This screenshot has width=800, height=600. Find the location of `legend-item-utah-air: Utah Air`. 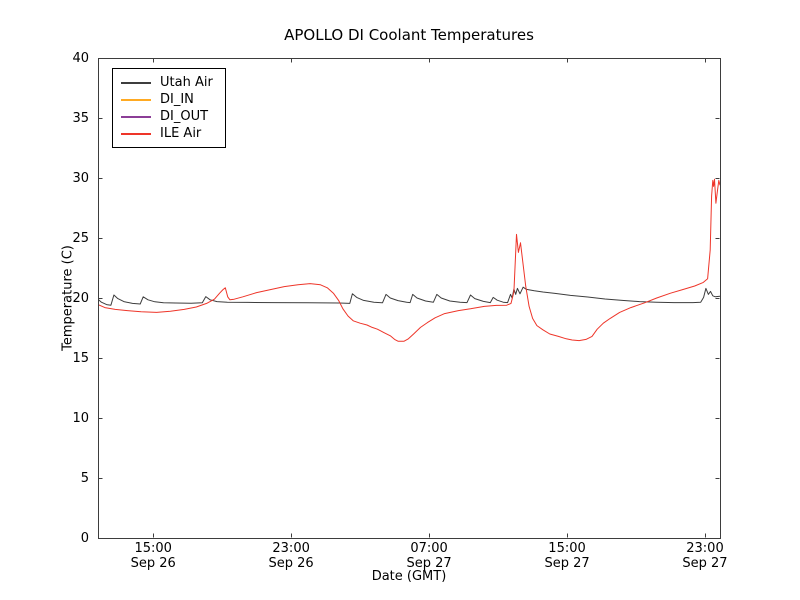

legend-item-utah-air: Utah Air is located at coordinates (167, 82).